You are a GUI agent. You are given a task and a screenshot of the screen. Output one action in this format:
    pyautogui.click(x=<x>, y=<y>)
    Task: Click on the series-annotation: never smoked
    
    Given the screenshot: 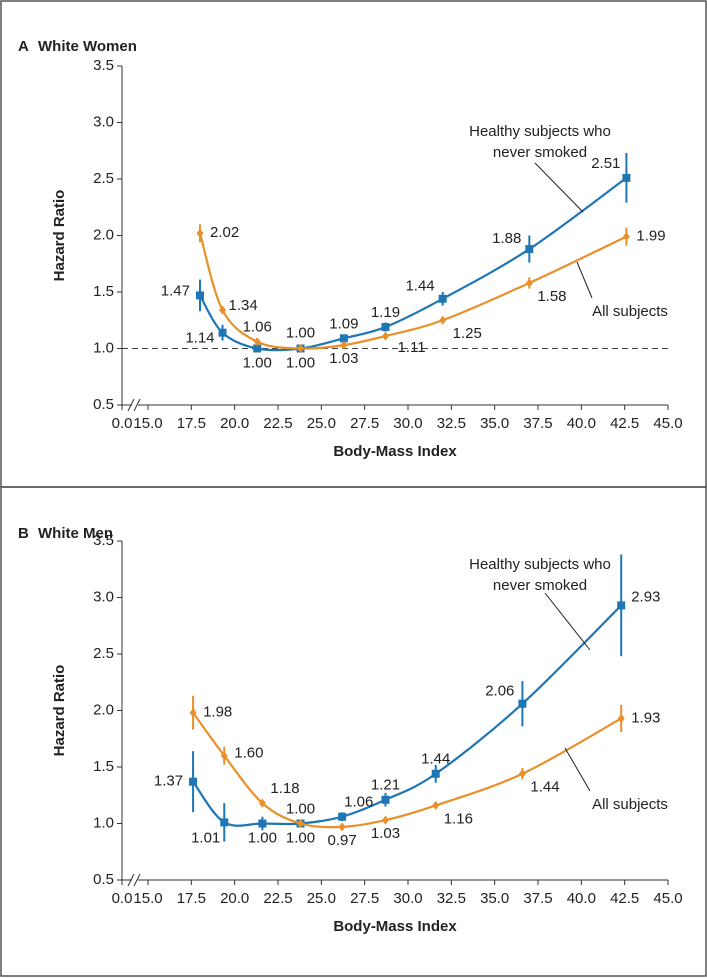 What is the action you would take?
    pyautogui.click(x=540, y=585)
    